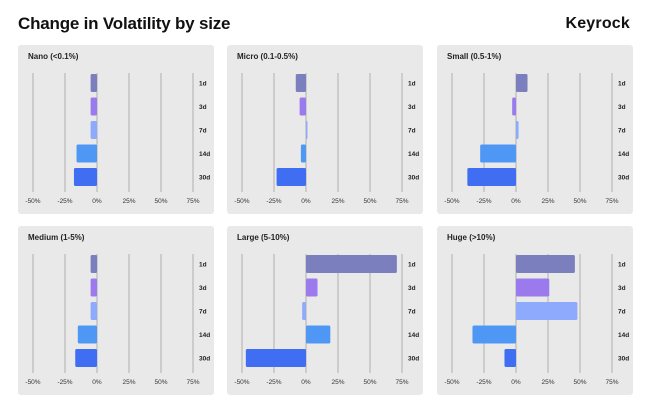 Image resolution: width=650 pixels, height=407 pixels. What do you see at coordinates (263, 237) in the screenshot?
I see `panel-title: Large (5-10%)` at bounding box center [263, 237].